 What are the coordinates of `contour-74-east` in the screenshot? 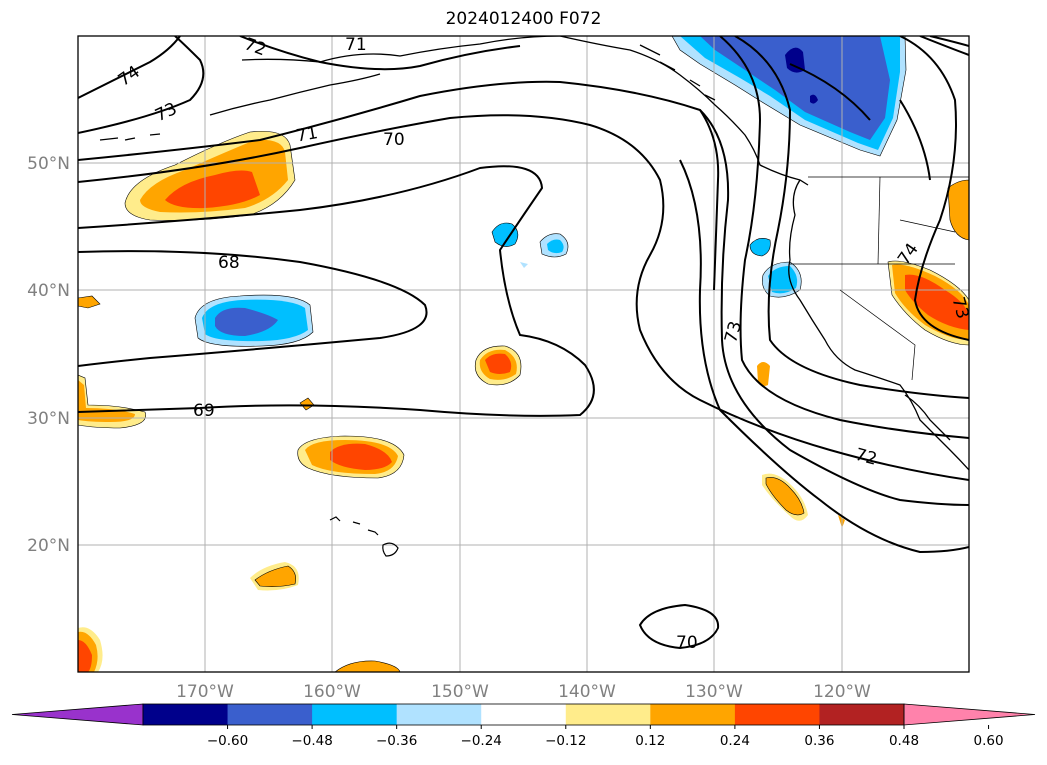 It's located at (934, 188).